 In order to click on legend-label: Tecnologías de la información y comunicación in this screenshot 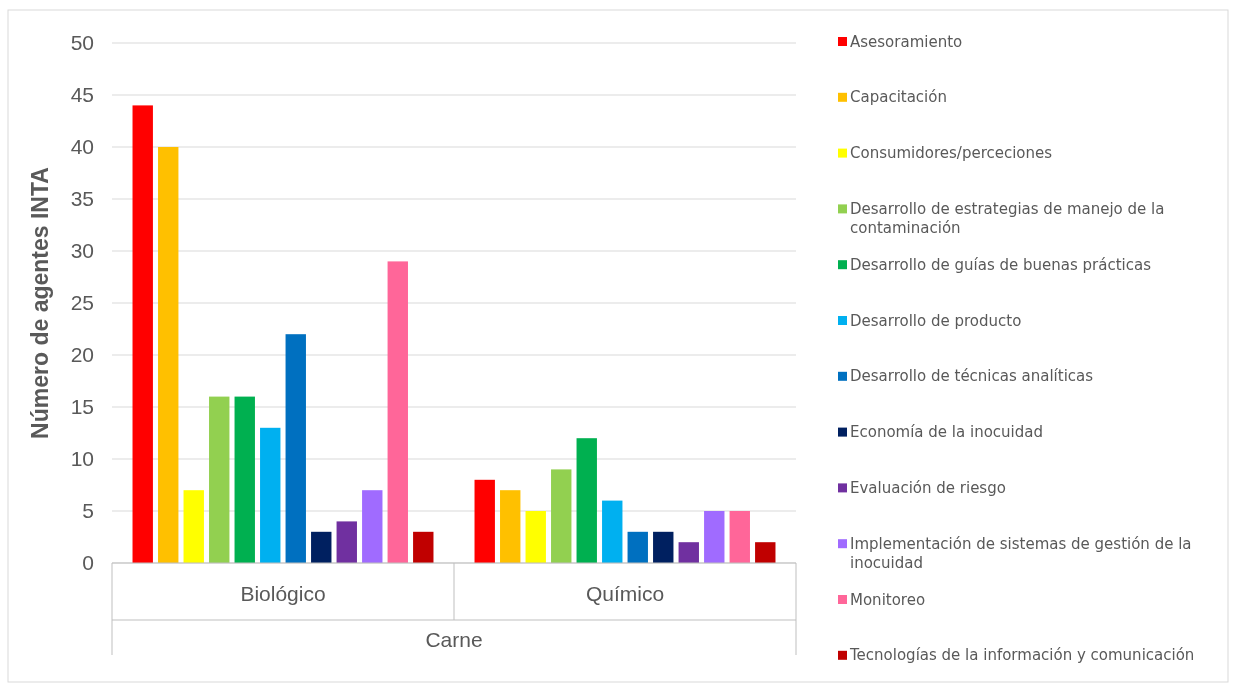, I will do `click(1022, 655)`.